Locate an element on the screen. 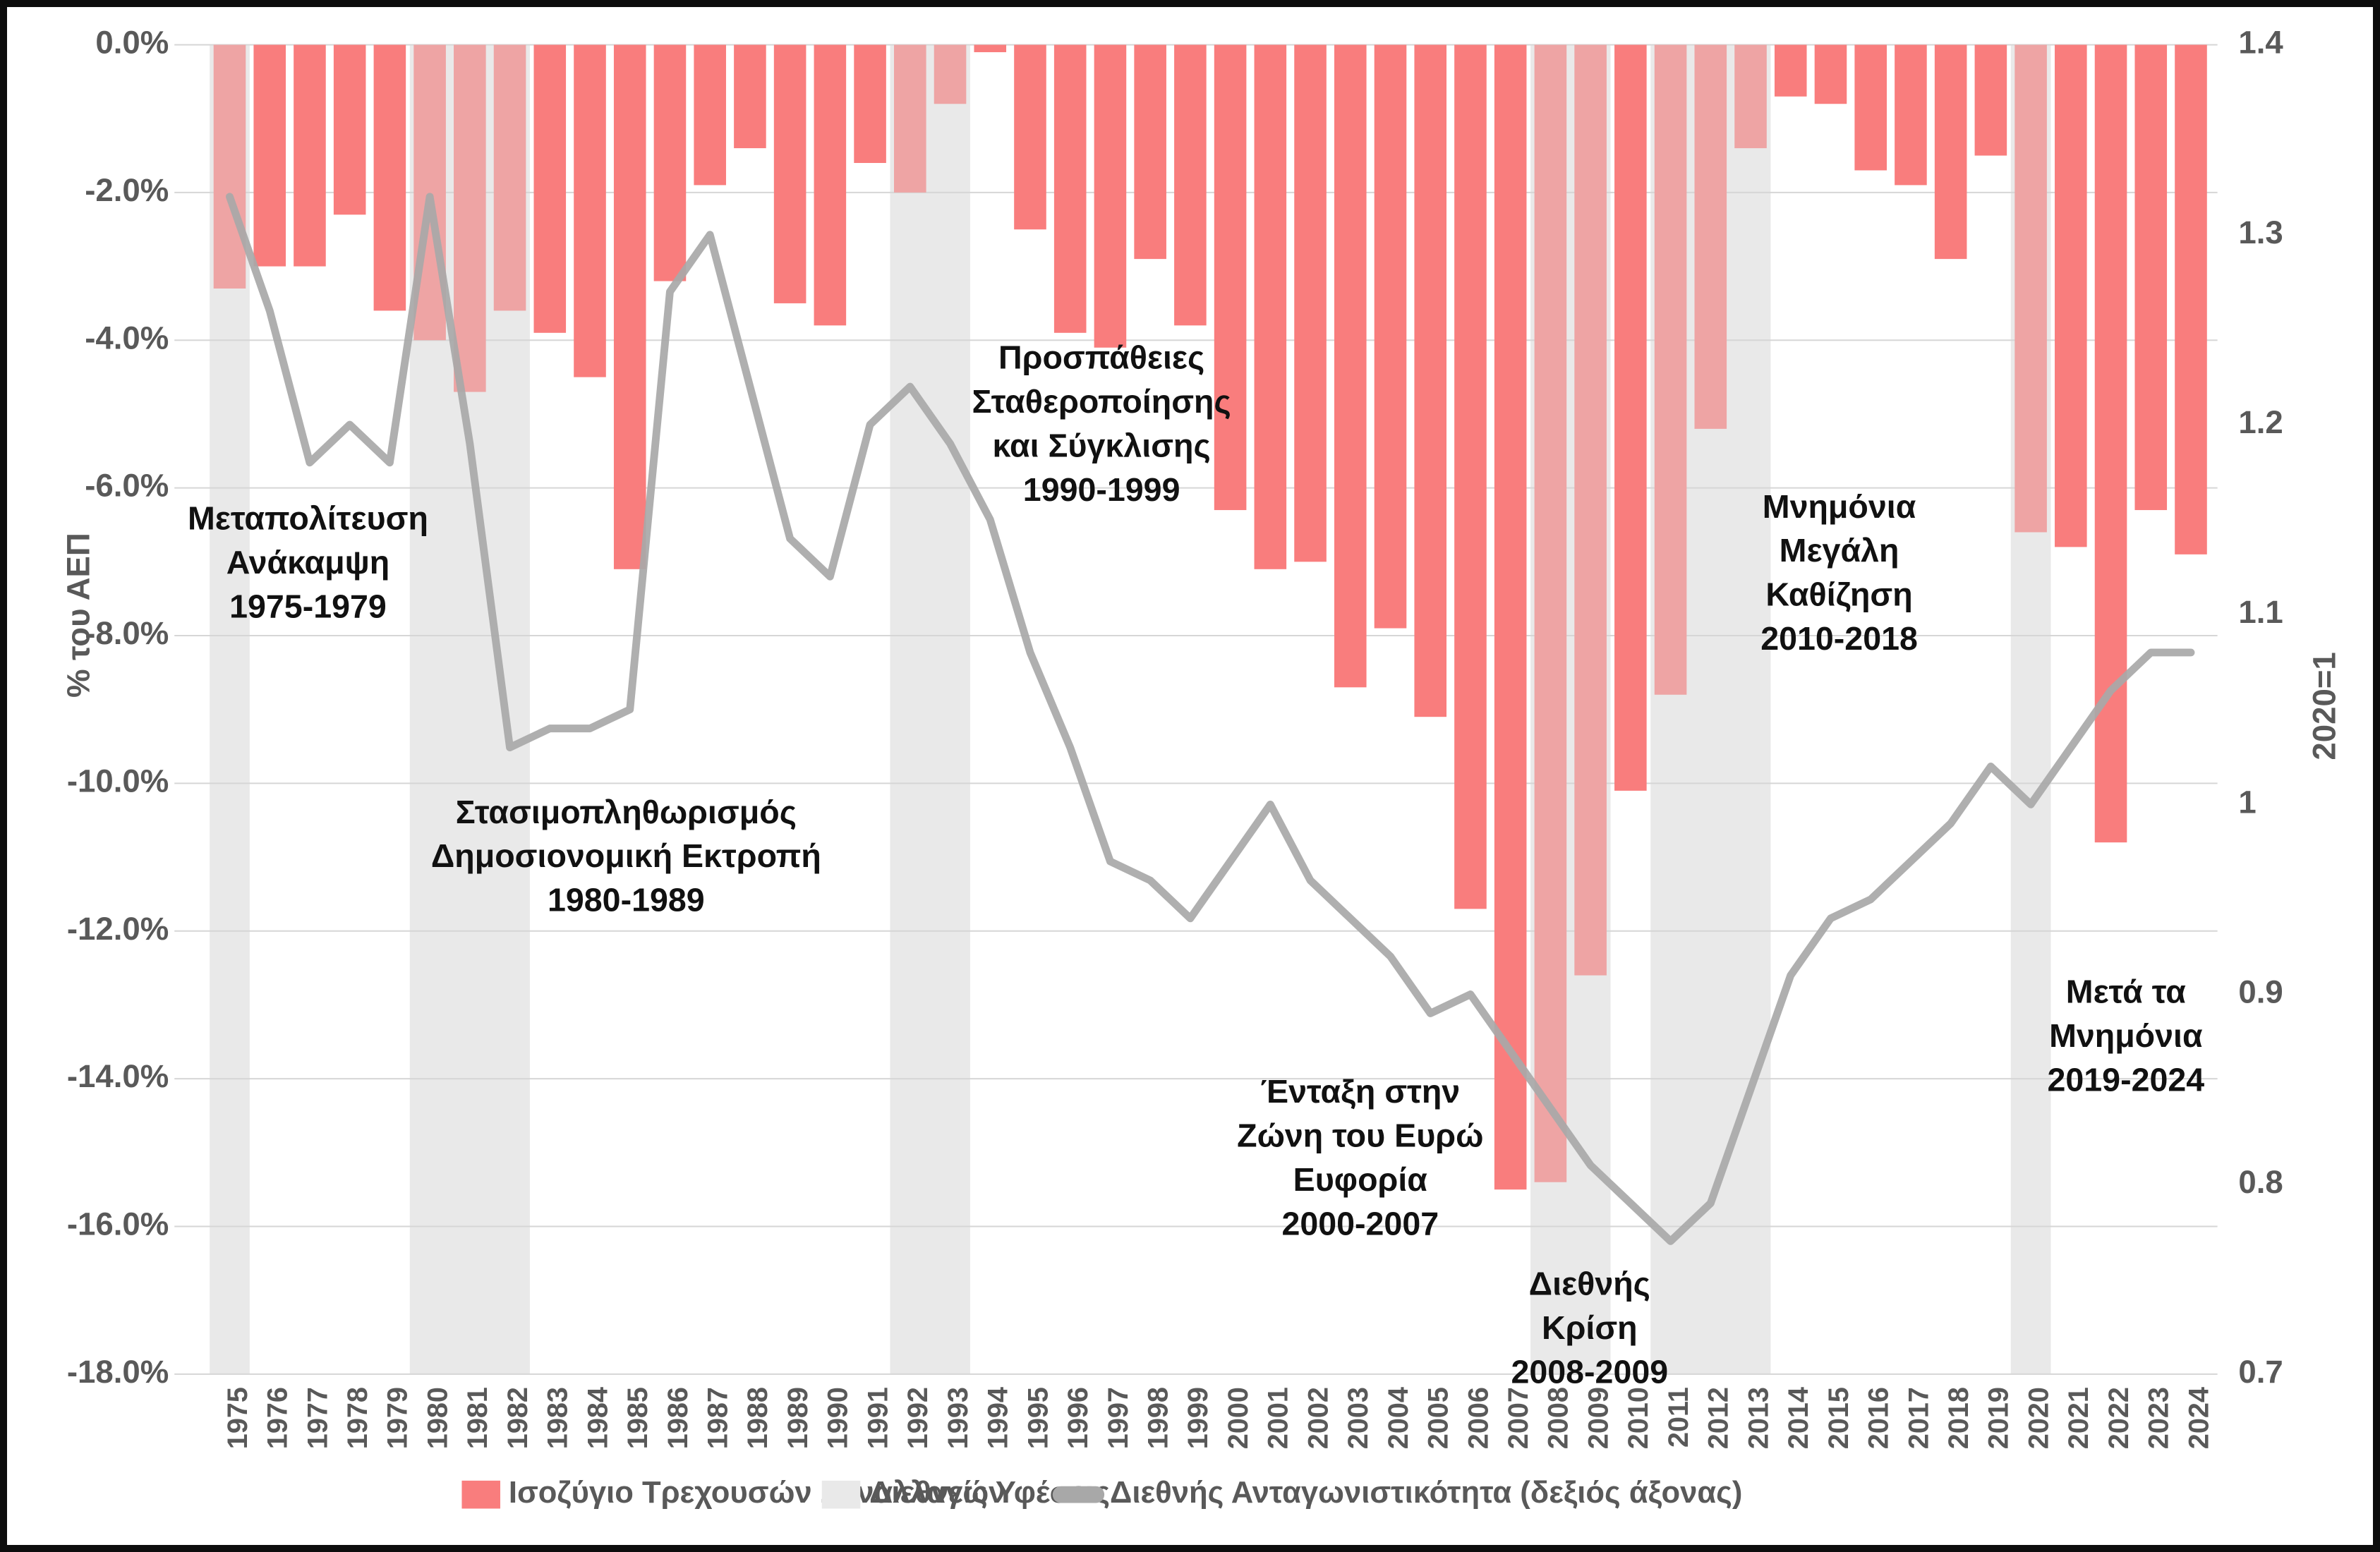 The height and width of the screenshot is (1552, 2380). annotation-6-line-0: Μετά τα is located at coordinates (2126, 991).